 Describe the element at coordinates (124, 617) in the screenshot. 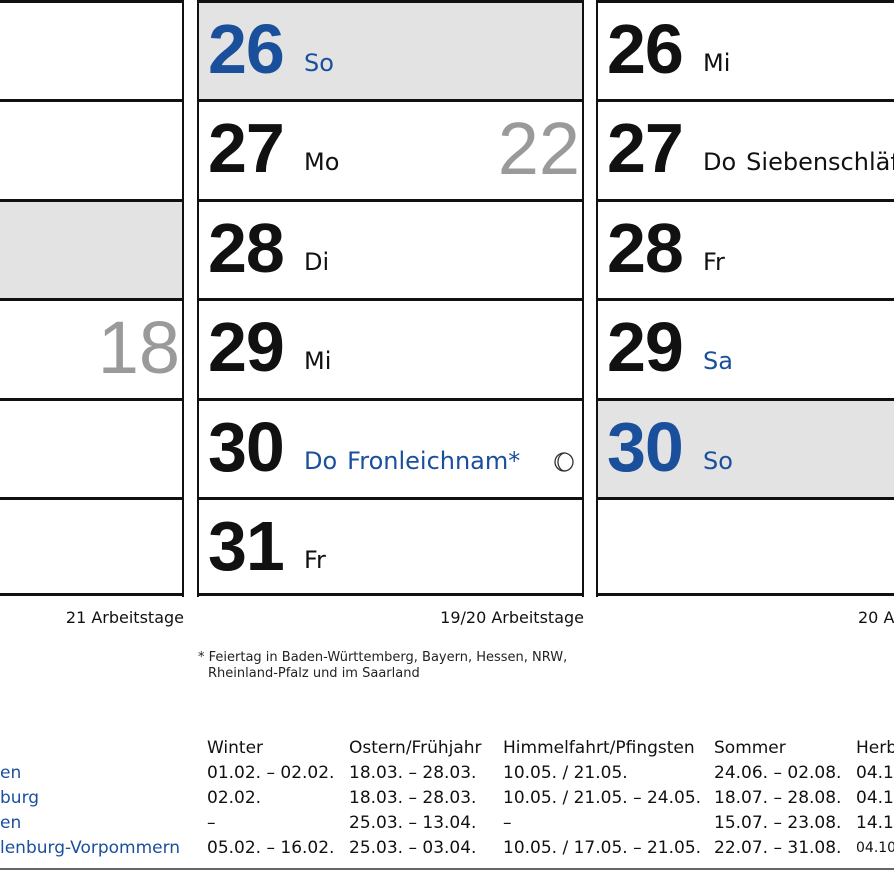

I see `workdays-count: 21 Arbeitstage` at that location.